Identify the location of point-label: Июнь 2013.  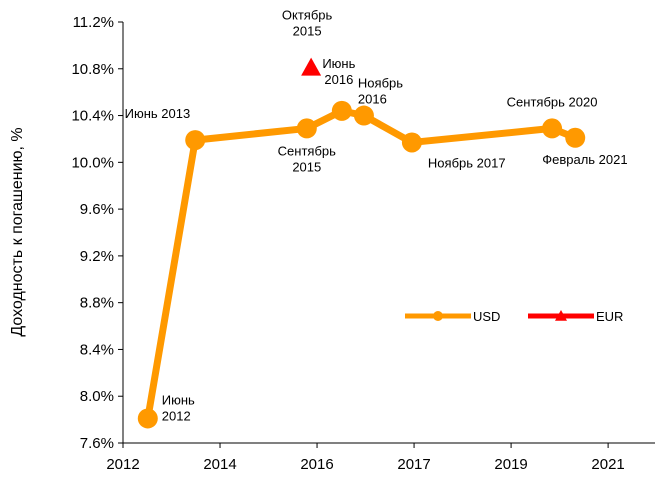
(158, 113).